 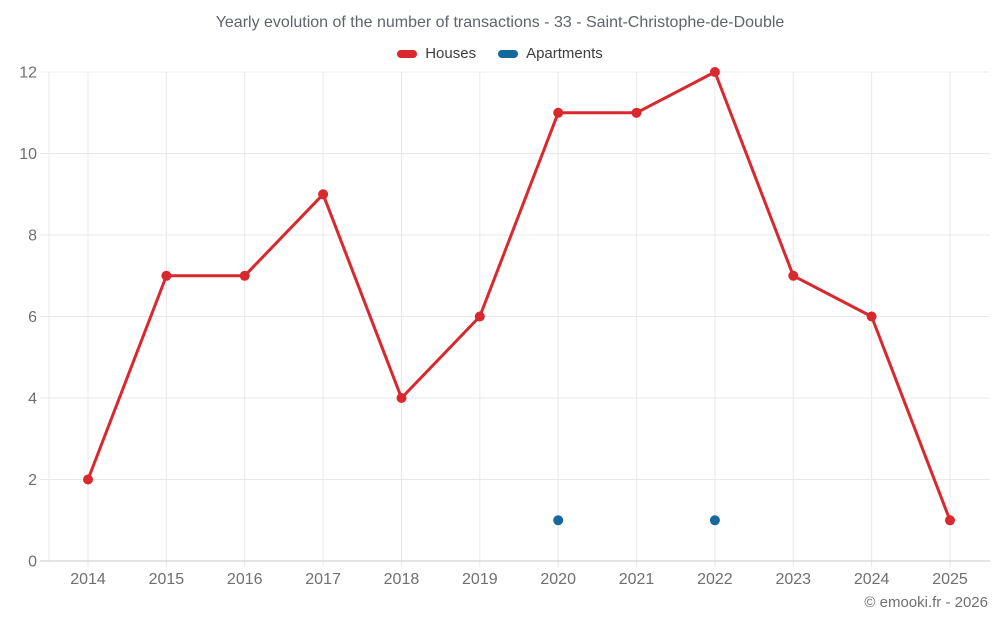 What do you see at coordinates (871, 316) in the screenshot?
I see `houses-point-2024` at bounding box center [871, 316].